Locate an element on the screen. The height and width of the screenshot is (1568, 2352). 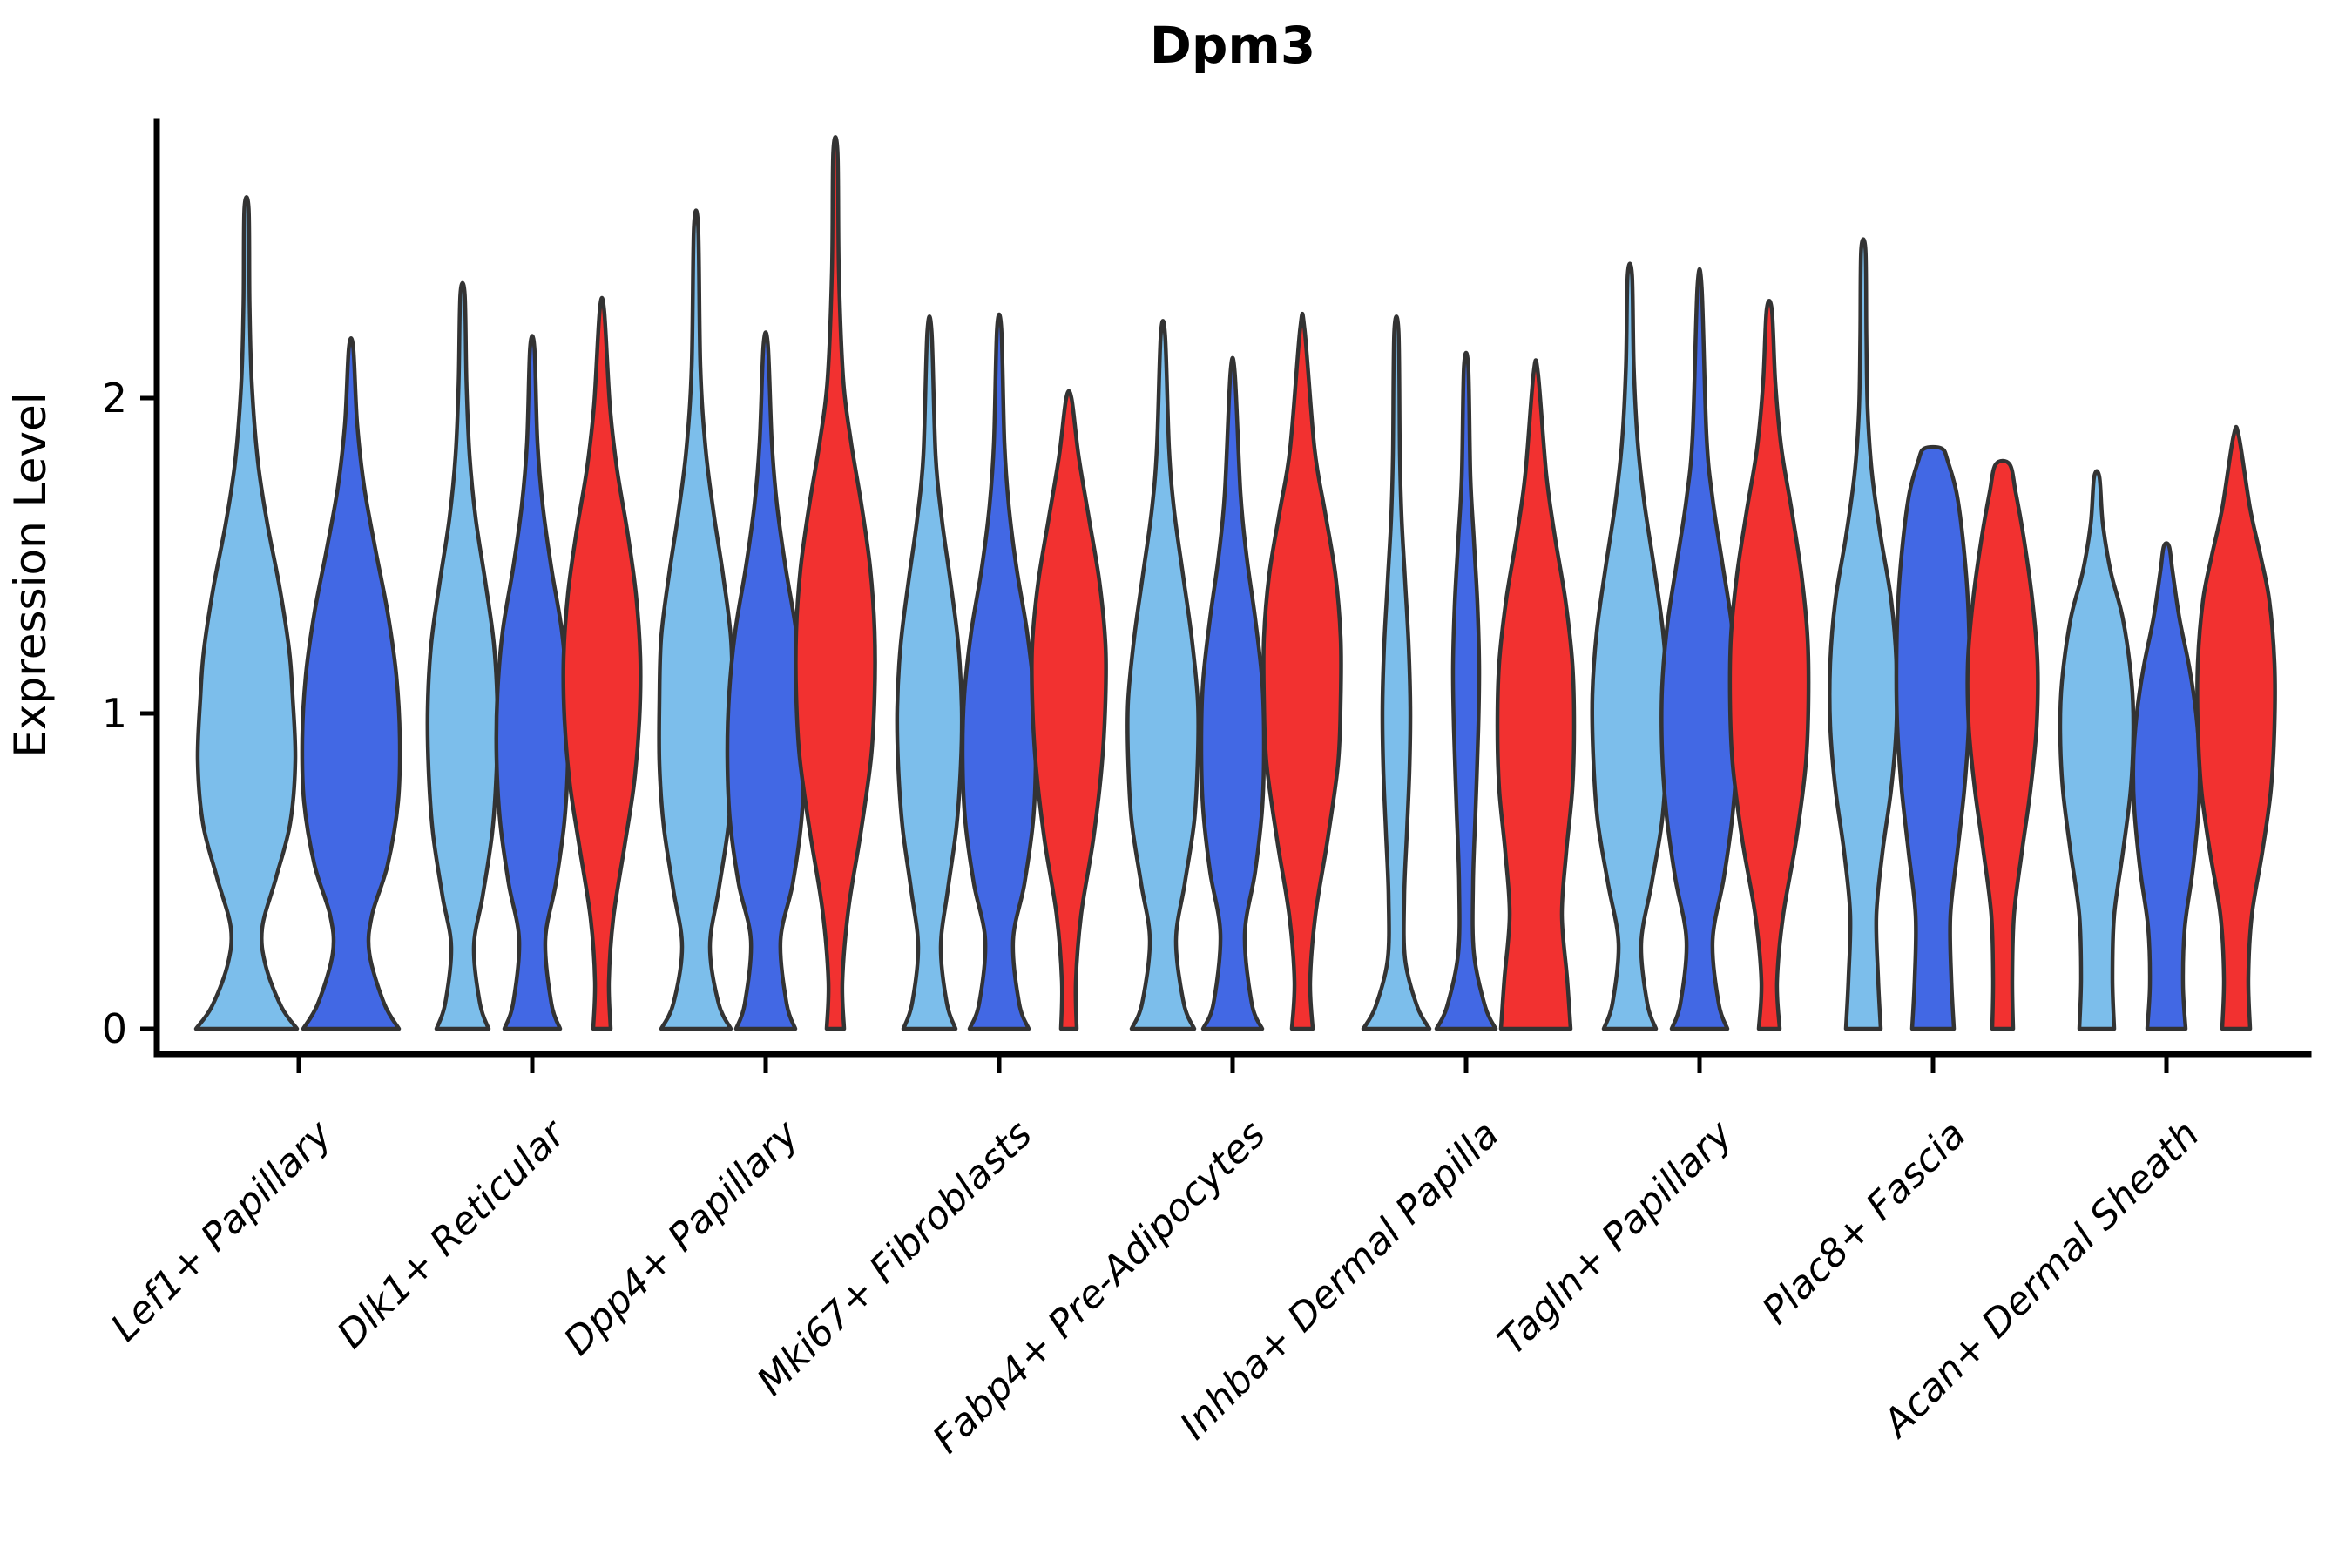
violin-Mki67+-series1 is located at coordinates (999, 672).